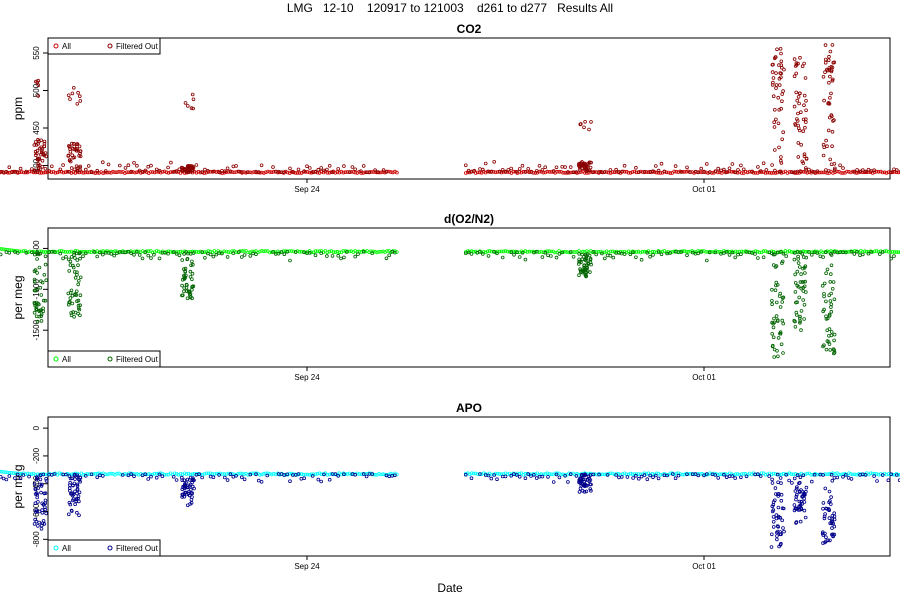 The image size is (900, 600). I want to click on series-all, so click(450, 251).